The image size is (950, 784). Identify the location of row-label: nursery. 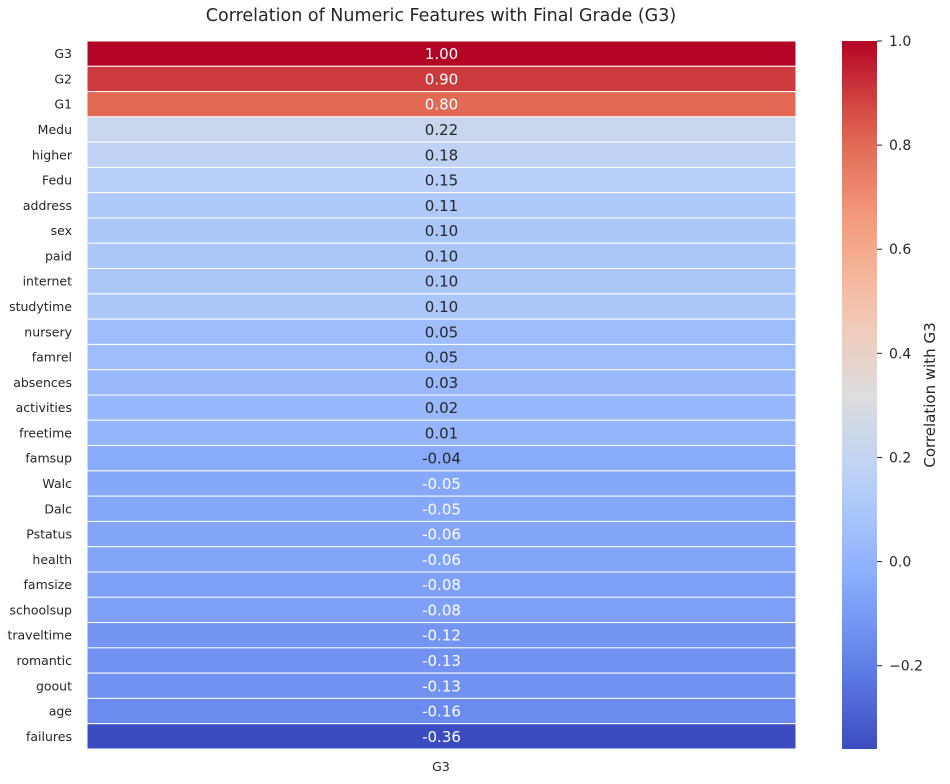
(48, 331).